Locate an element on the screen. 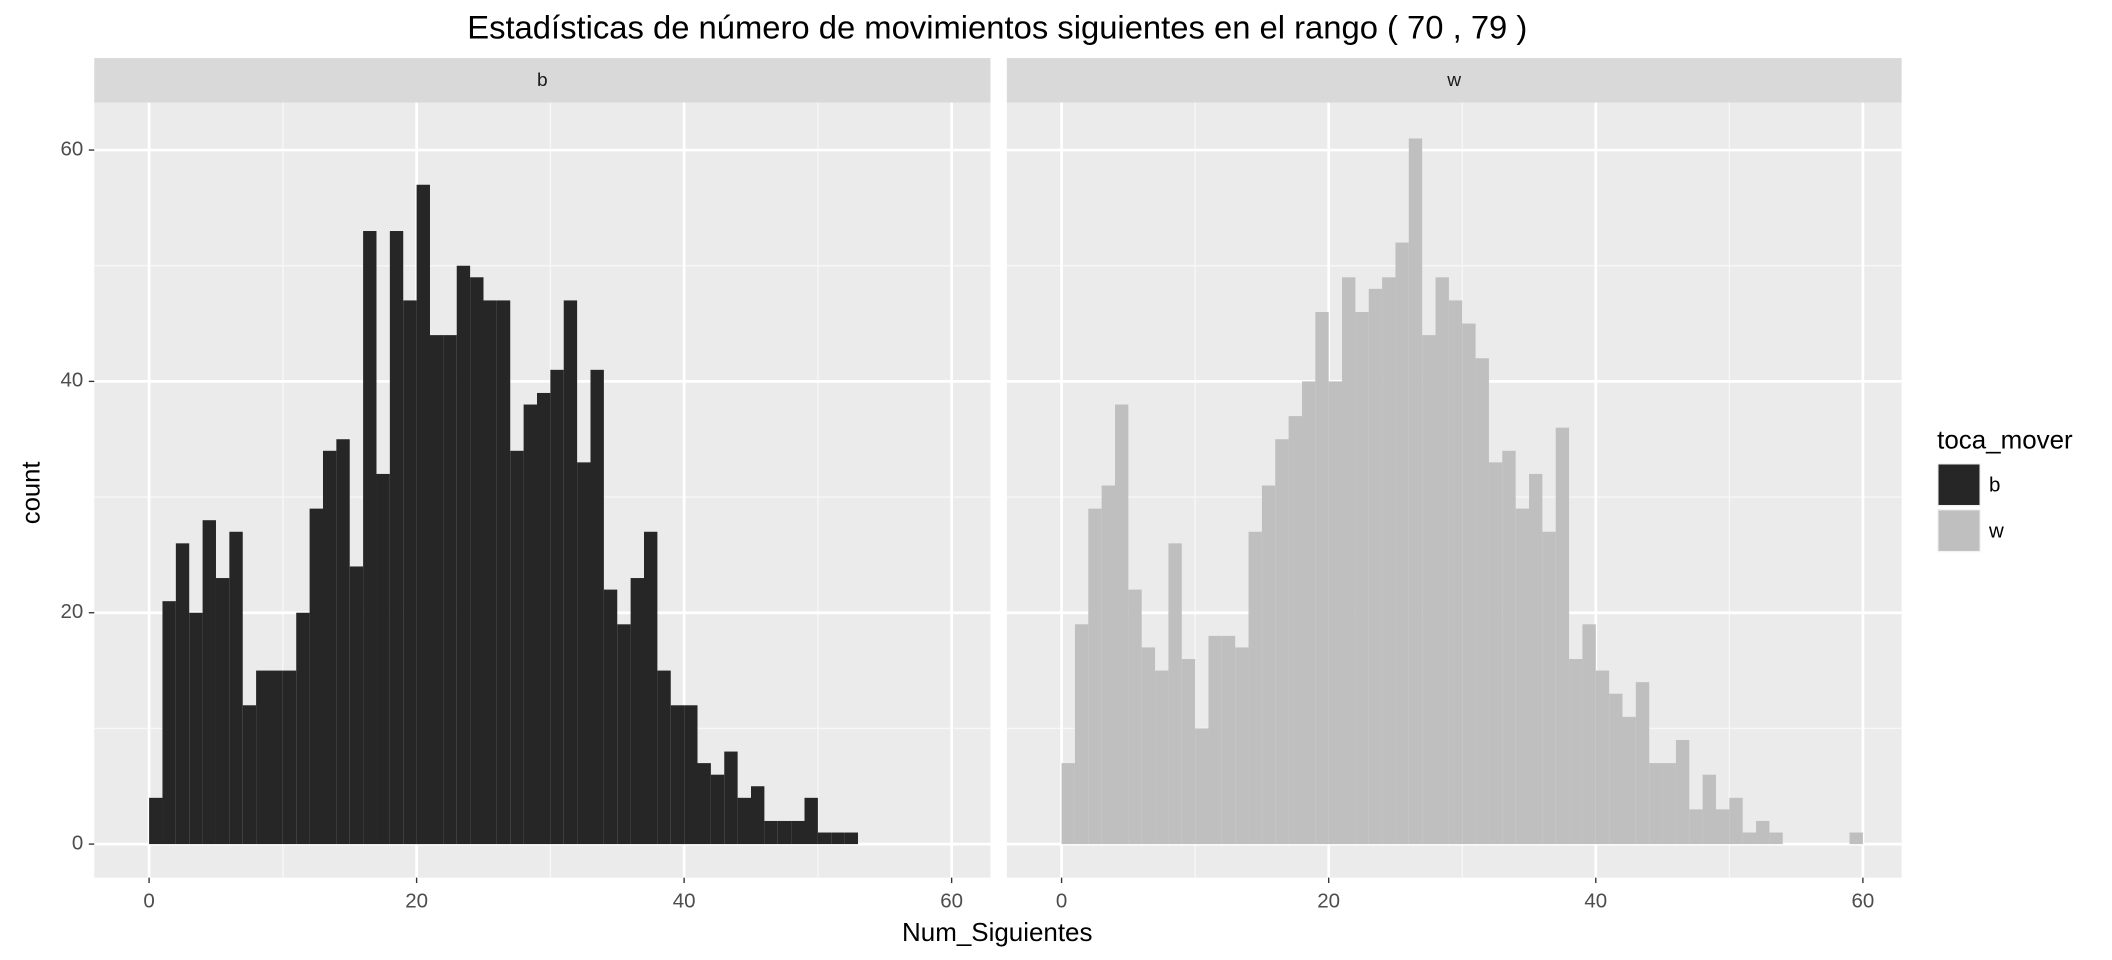 Image resolution: width=2112 pixels, height=960 pixels. legend-title: toca_mover is located at coordinates (2005, 440).